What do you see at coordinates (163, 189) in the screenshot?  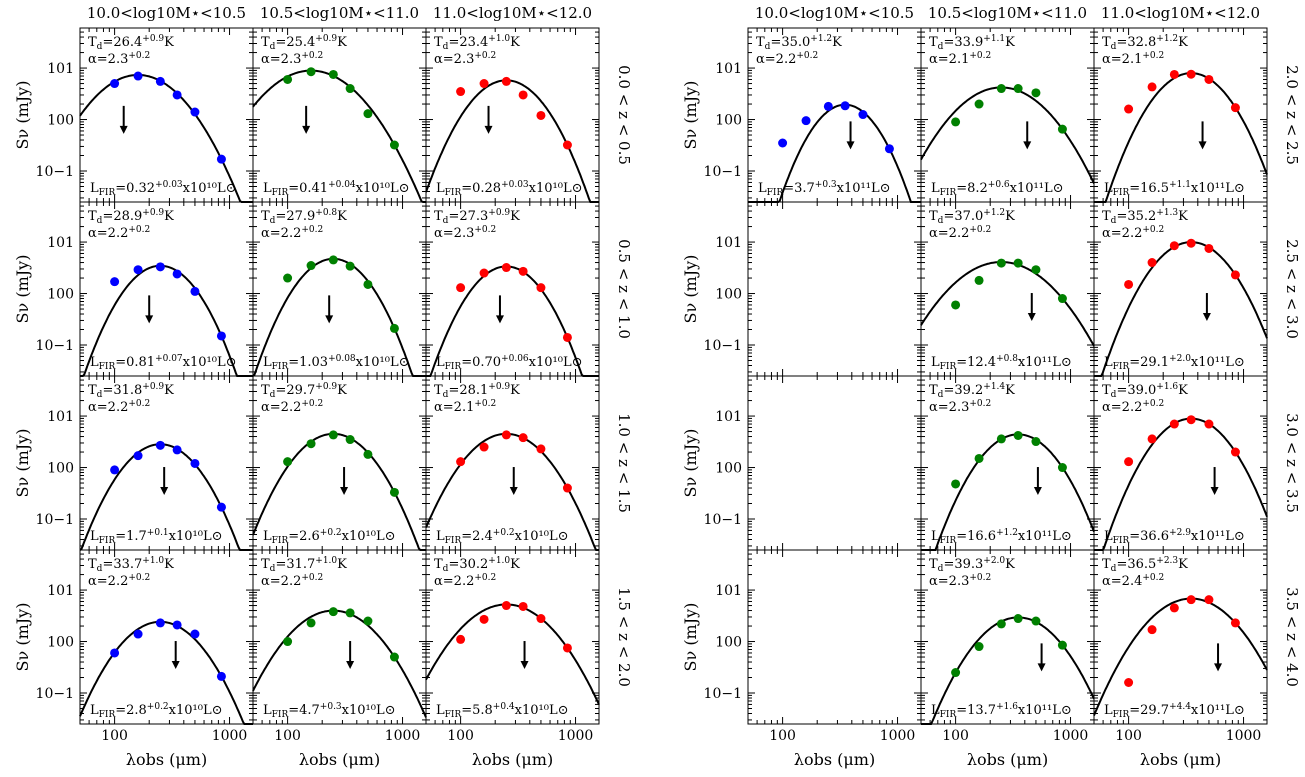 I see `lfir-label: LFIR=0.32+0.03x10¹⁰L⊙` at bounding box center [163, 189].